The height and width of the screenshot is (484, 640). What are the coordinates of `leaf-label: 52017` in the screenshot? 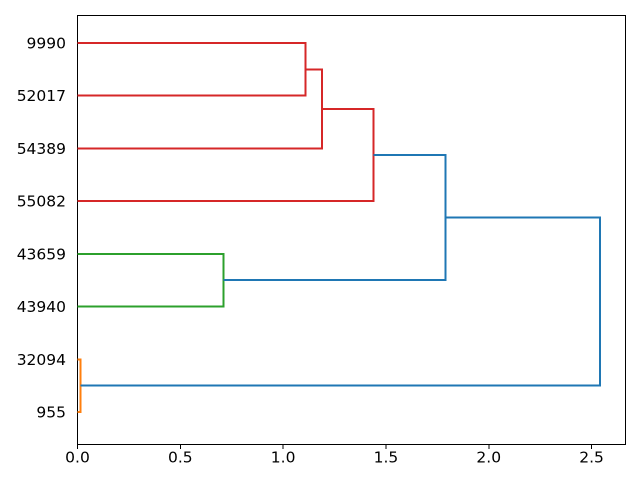 It's located at (41, 96).